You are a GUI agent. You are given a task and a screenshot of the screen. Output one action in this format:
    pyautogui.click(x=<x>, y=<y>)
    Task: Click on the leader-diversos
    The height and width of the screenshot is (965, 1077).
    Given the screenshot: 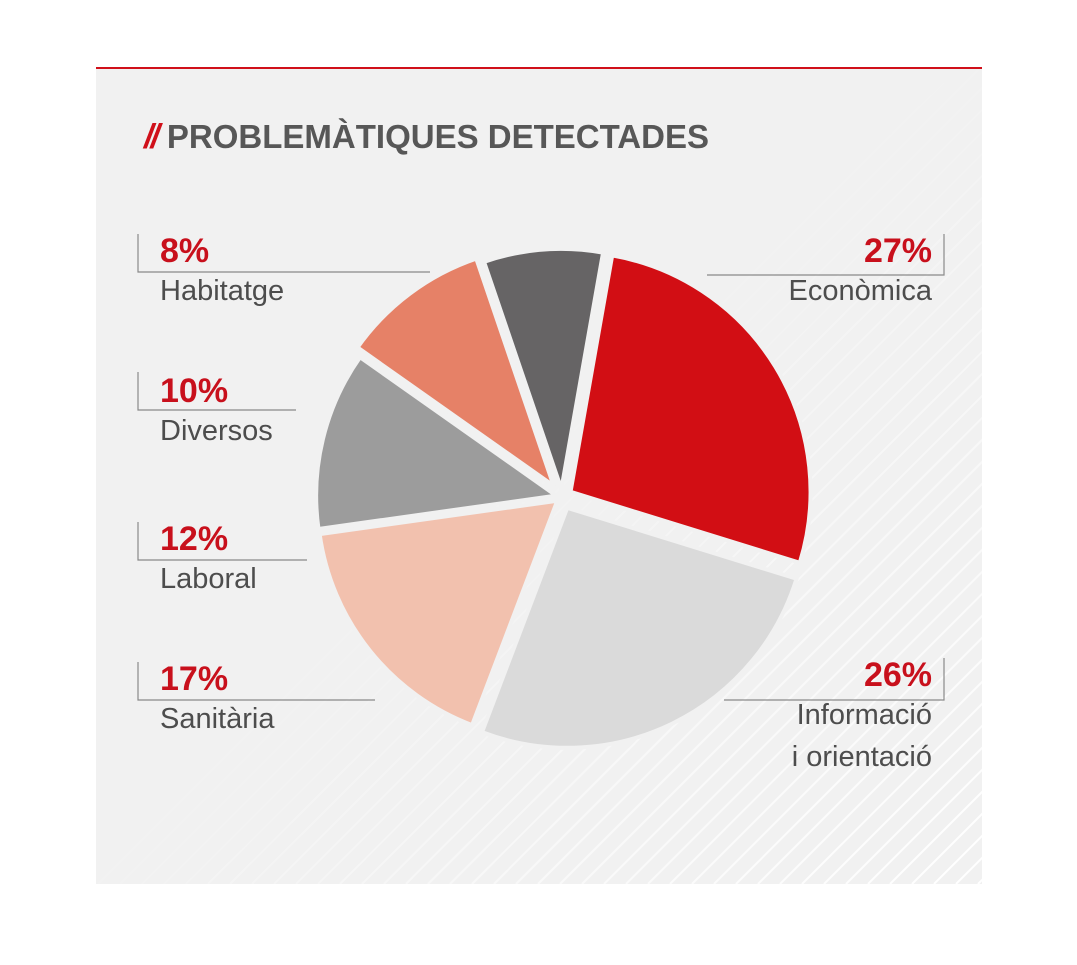 What is the action you would take?
    pyautogui.click(x=216, y=391)
    